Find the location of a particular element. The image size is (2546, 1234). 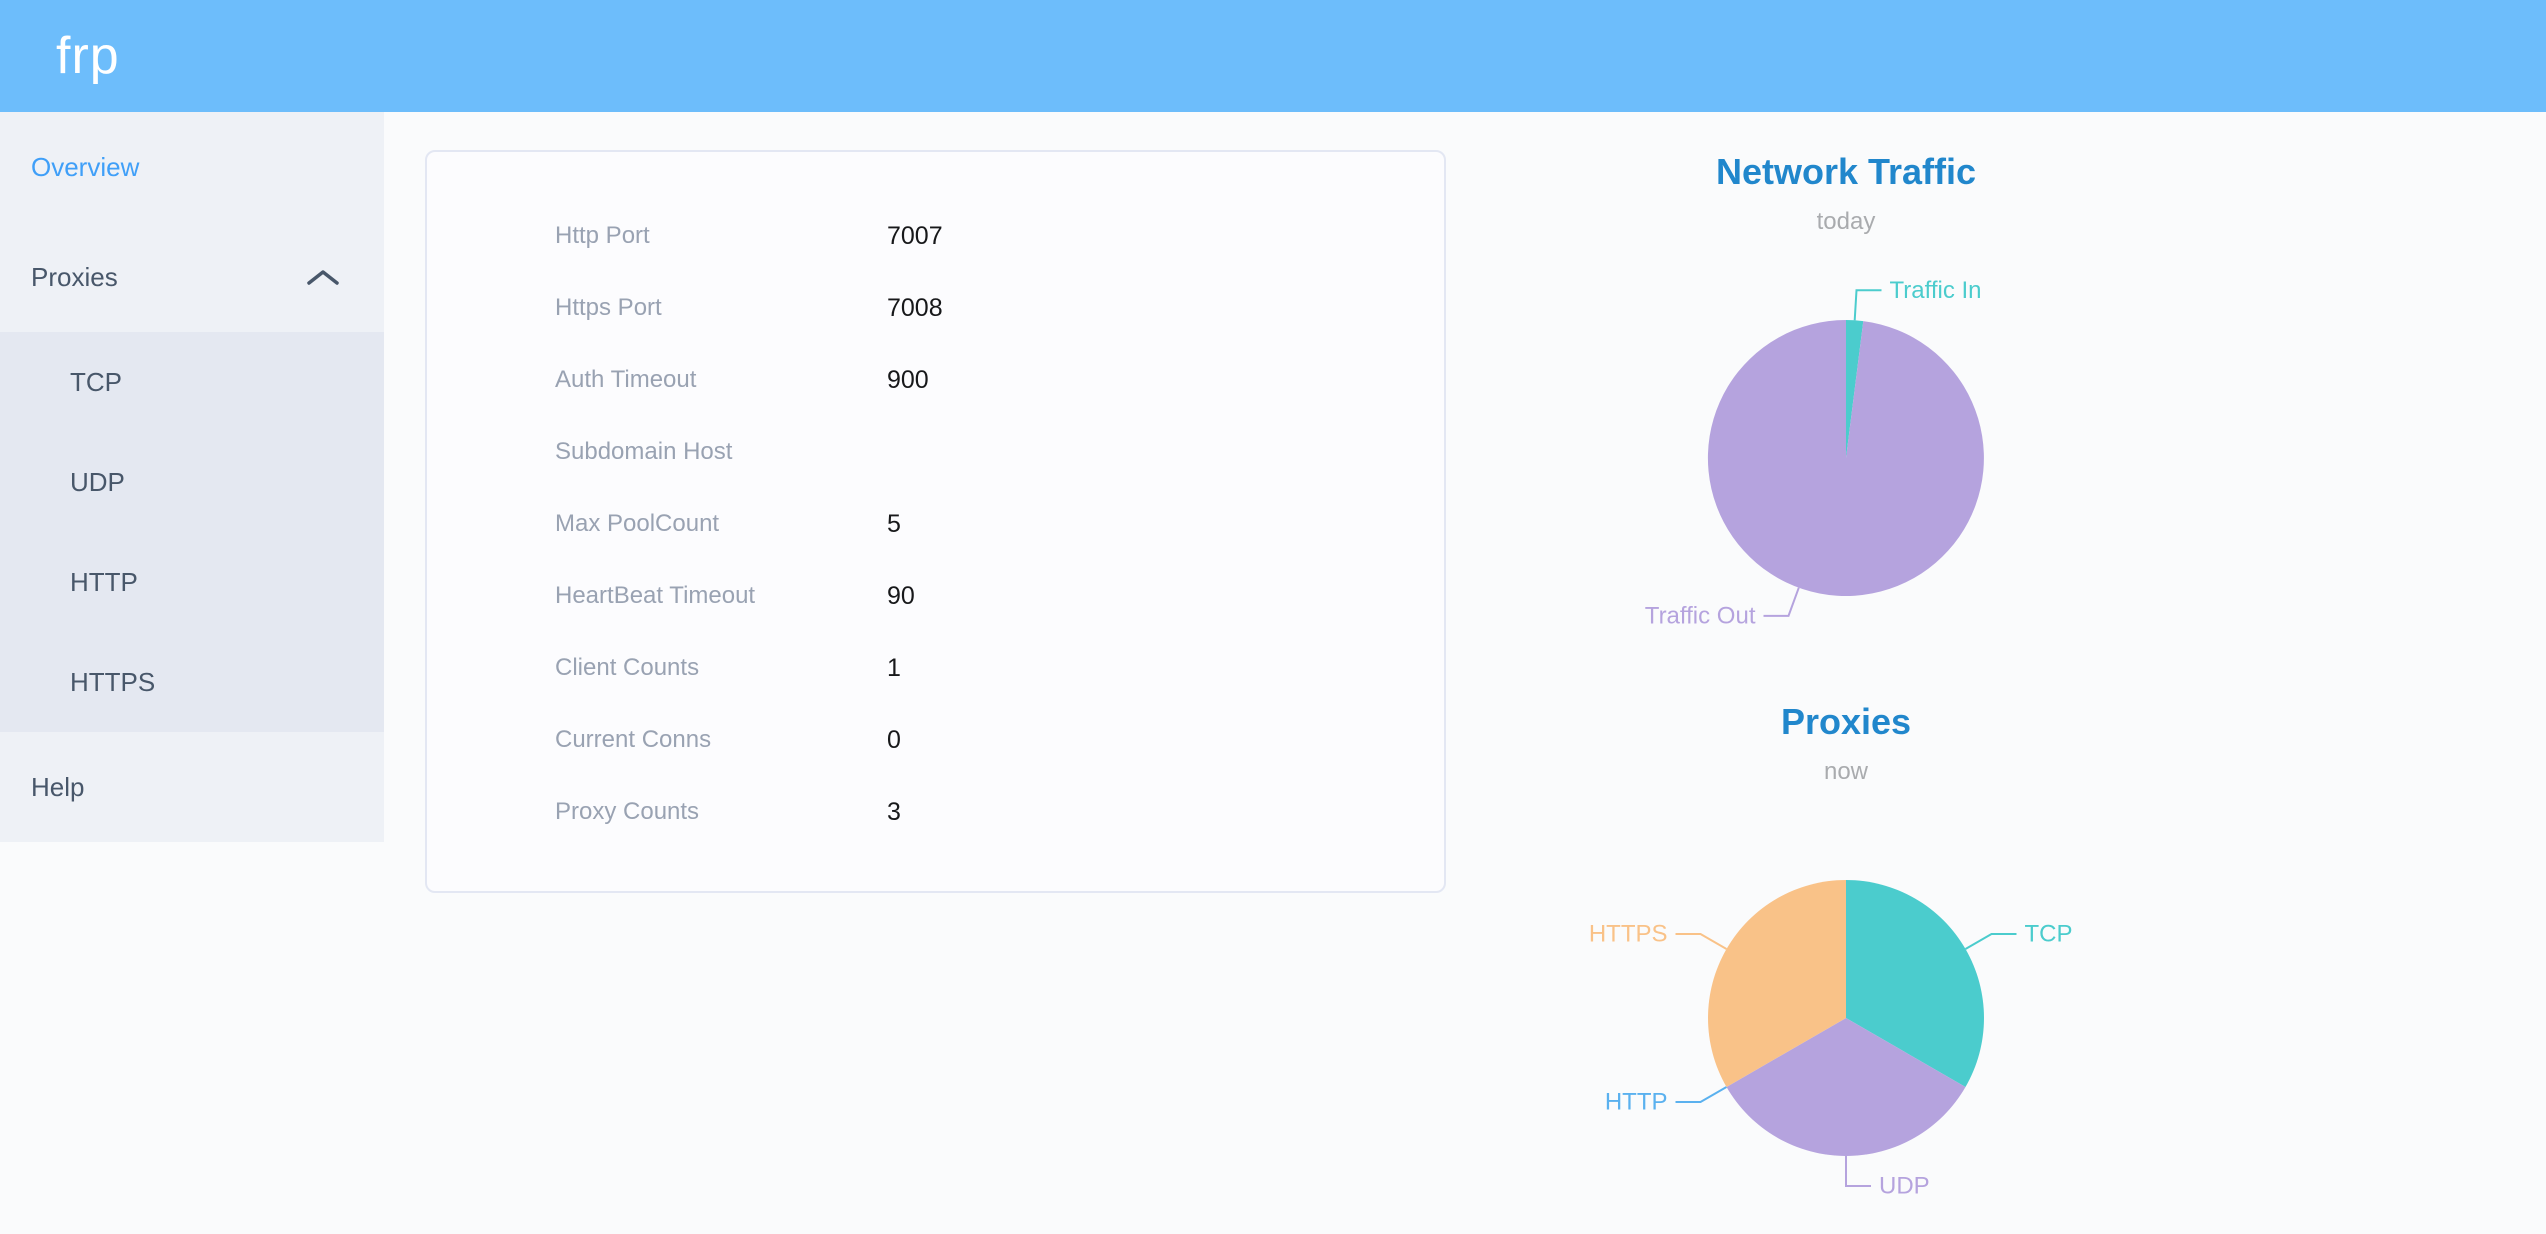

pie-label-traffic-out: Traffic Out is located at coordinates (1700, 615).